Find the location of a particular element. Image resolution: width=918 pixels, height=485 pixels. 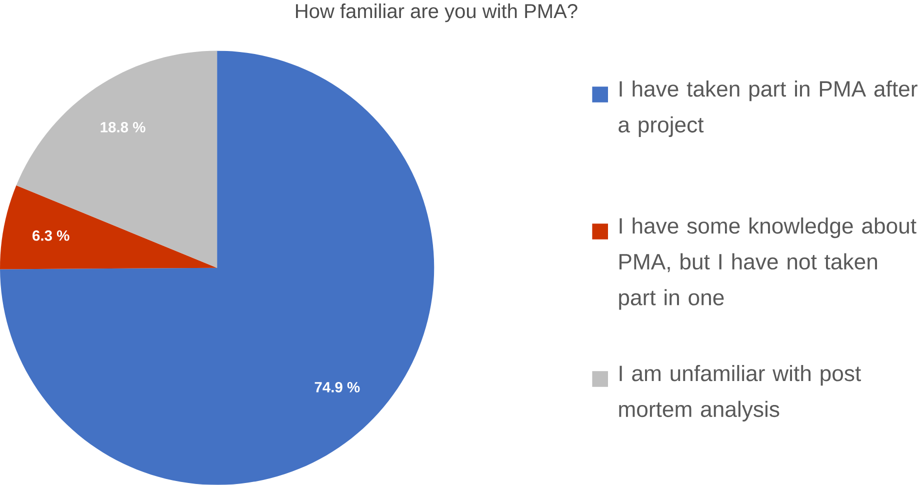

legend-label: I have some knowledge about PMA, but I have not taken part in one is located at coordinates (767, 264).